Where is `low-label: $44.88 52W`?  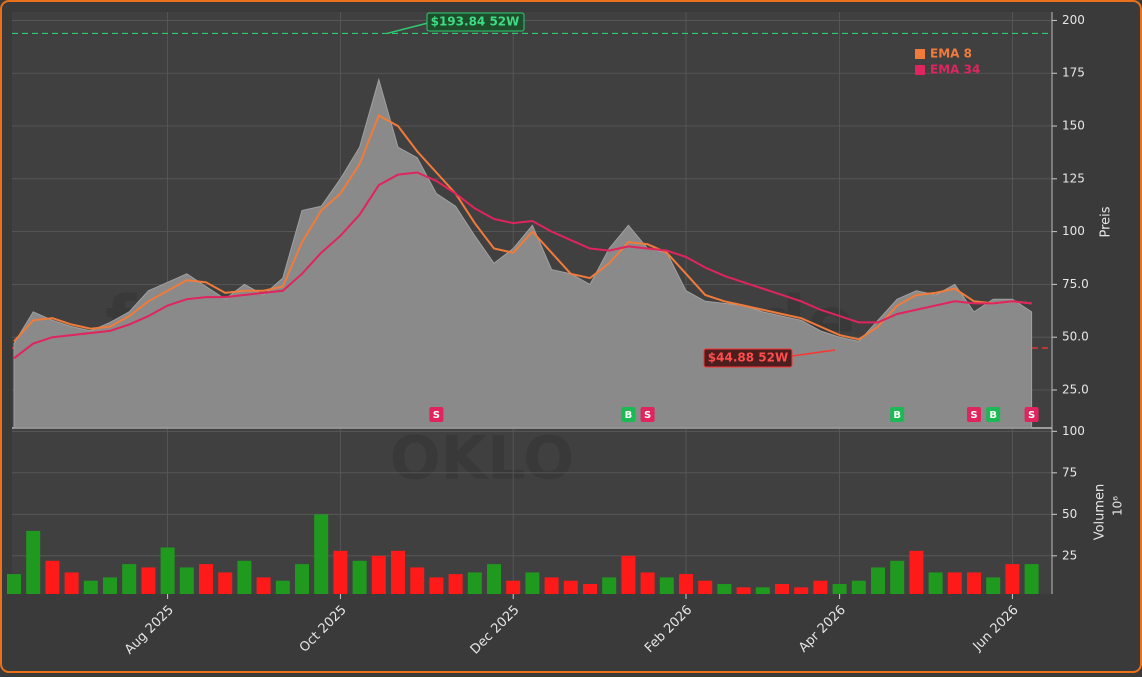
low-label: $44.88 52W is located at coordinates (748, 358).